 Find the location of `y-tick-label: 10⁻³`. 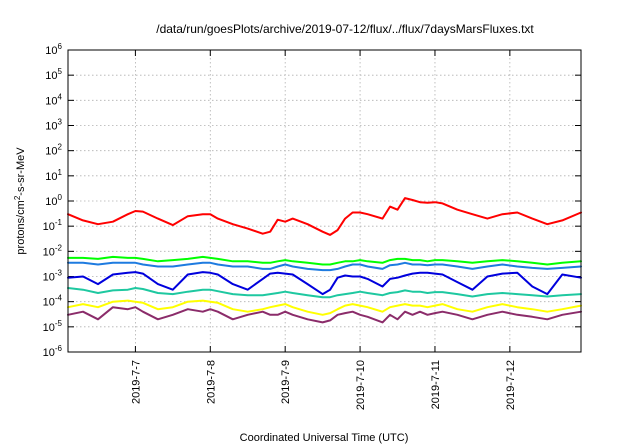

y-tick-label: 10⁻³ is located at coordinates (53, 276).